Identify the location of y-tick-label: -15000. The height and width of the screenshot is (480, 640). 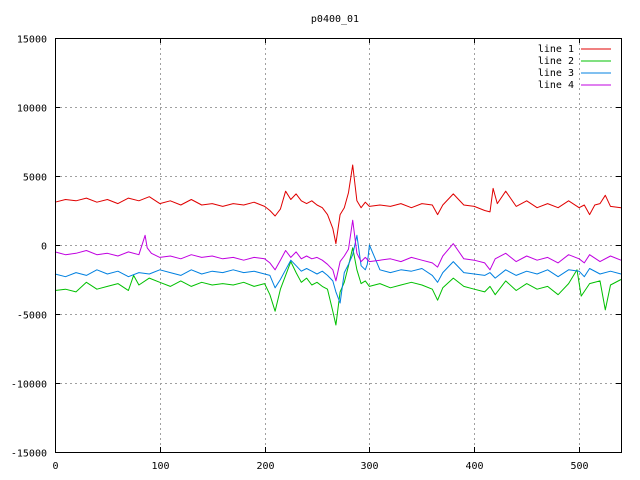
(29, 454).